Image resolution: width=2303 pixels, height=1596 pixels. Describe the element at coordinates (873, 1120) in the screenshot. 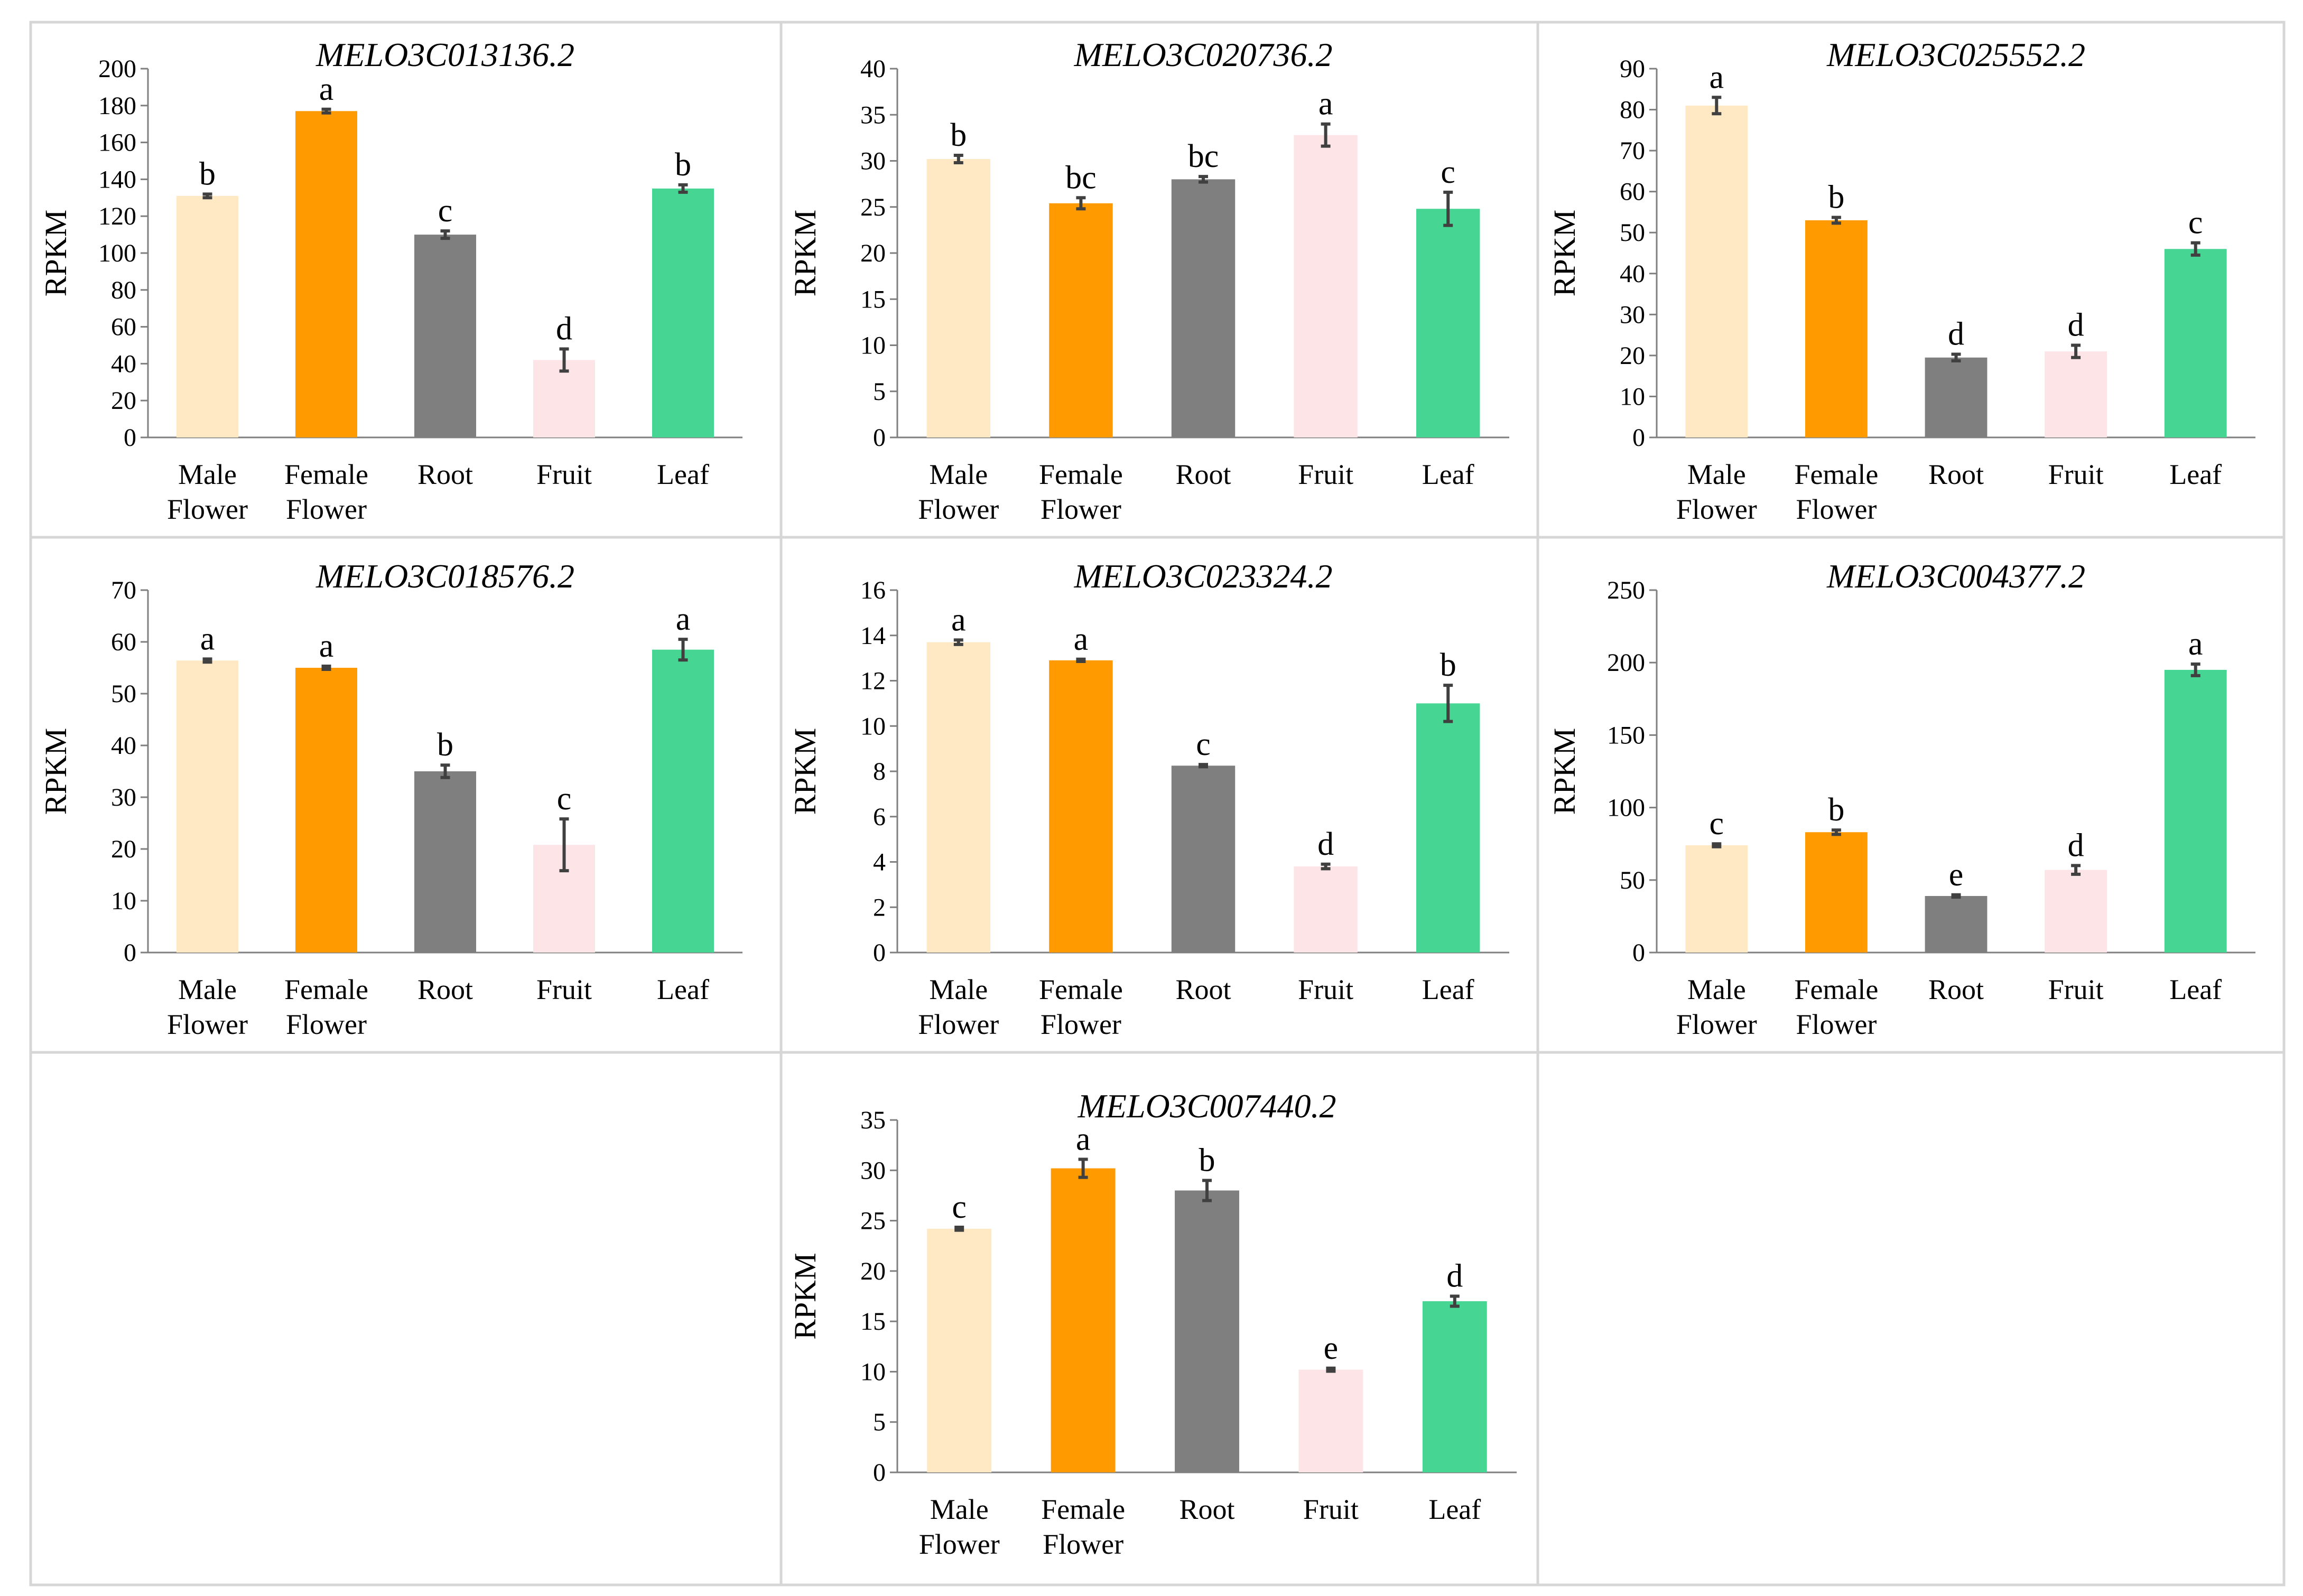

I see `y-tick-label: 35` at that location.